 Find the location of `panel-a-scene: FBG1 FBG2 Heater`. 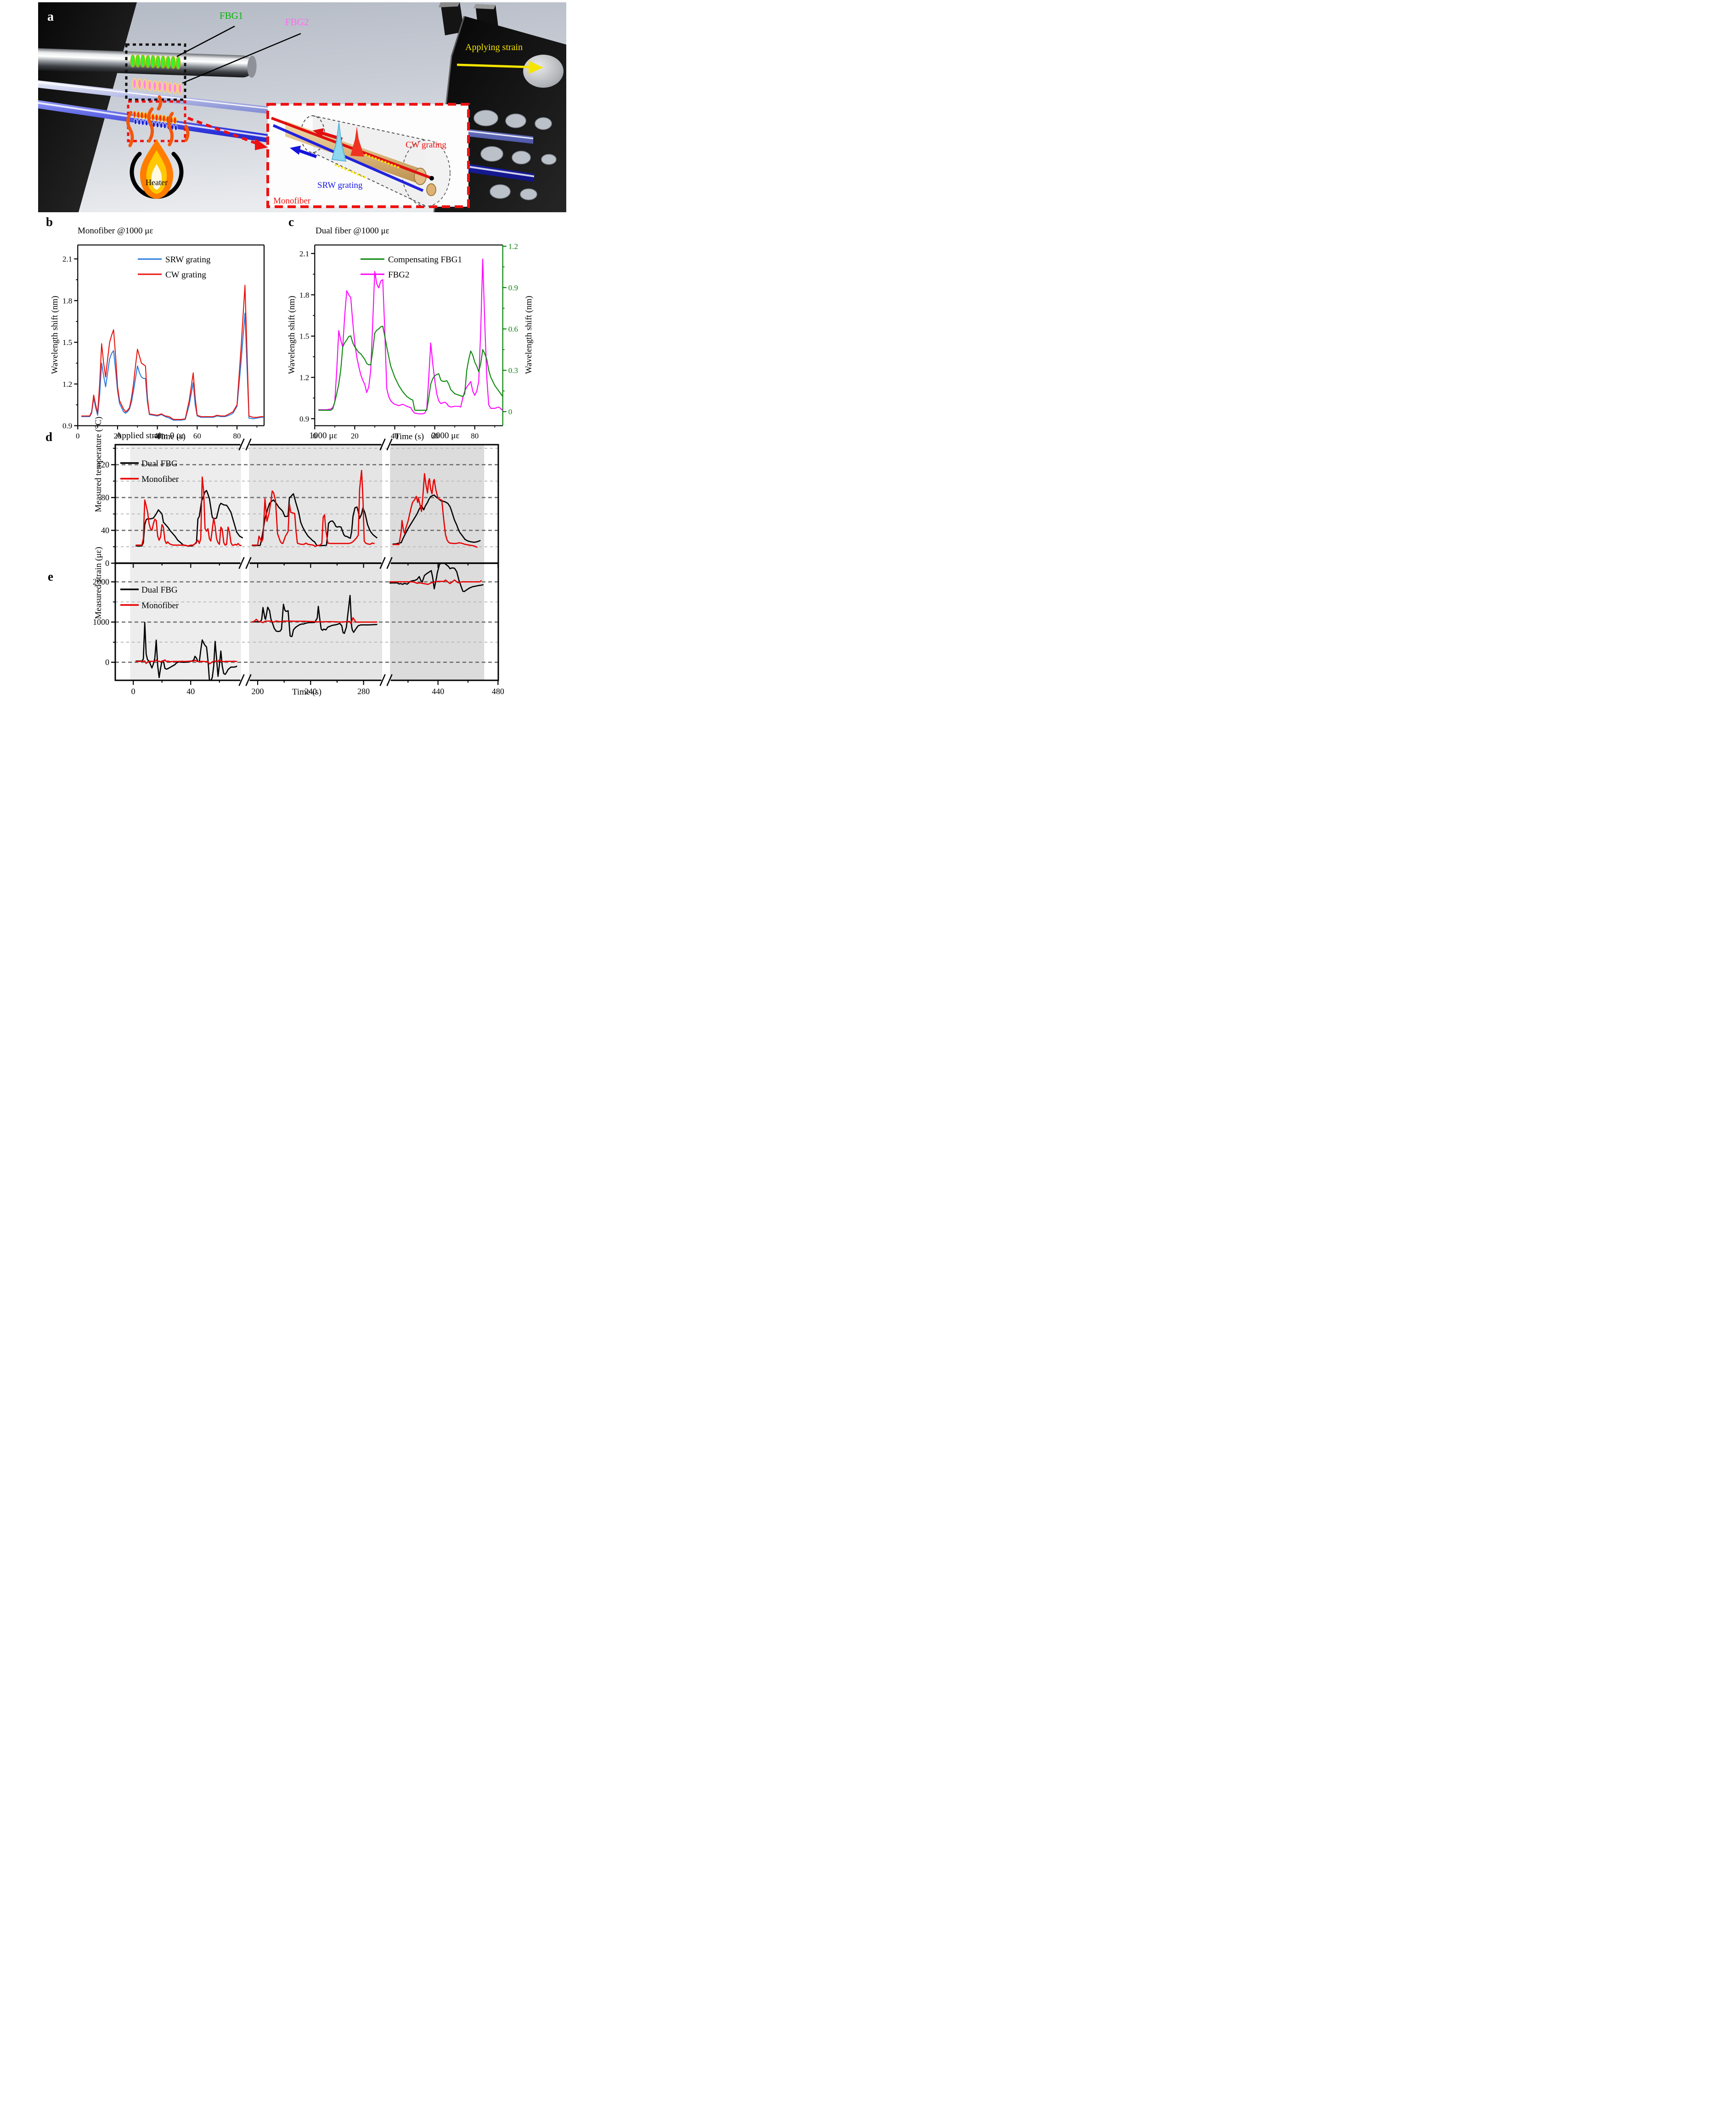

panel-a-scene: FBG1 FBG2 Heater is located at coordinates (295, 107).